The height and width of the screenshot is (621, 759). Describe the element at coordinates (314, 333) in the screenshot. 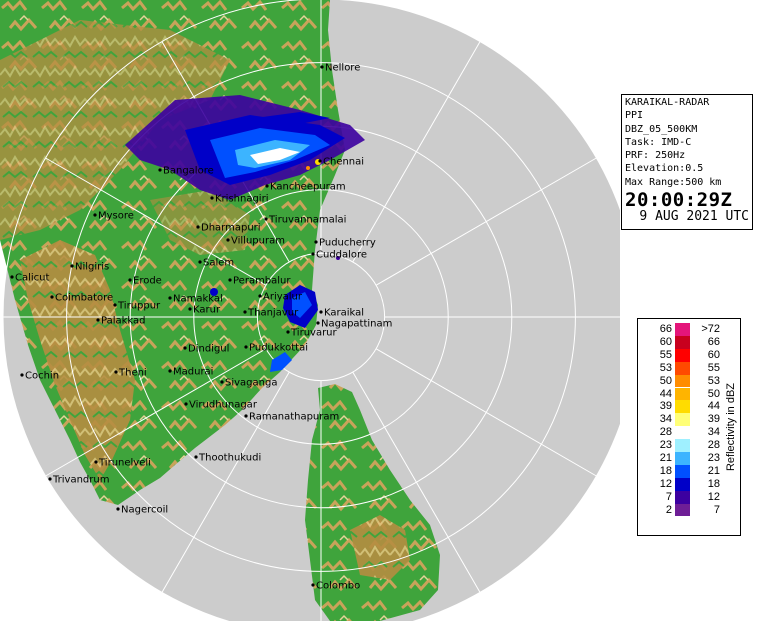

I see `city-label: Tiruvarur` at that location.